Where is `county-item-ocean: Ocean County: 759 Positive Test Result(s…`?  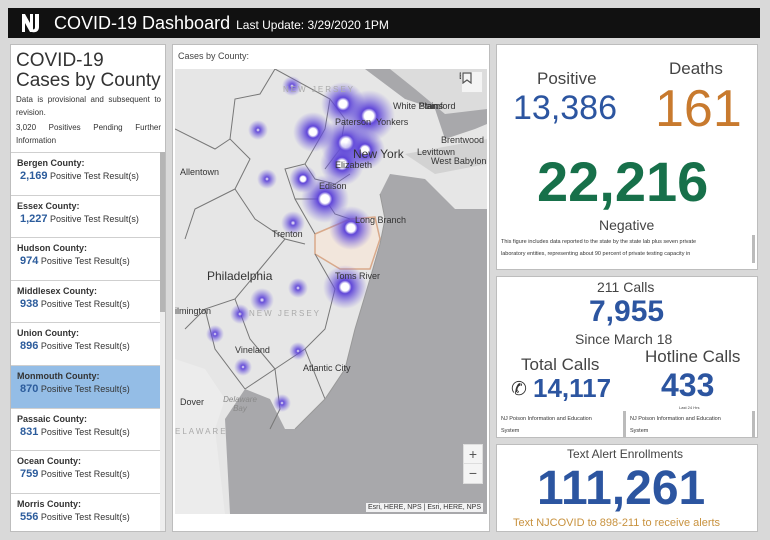
county-item-ocean: Ocean County: 759 Positive Test Result(s… is located at coordinates (87, 471).